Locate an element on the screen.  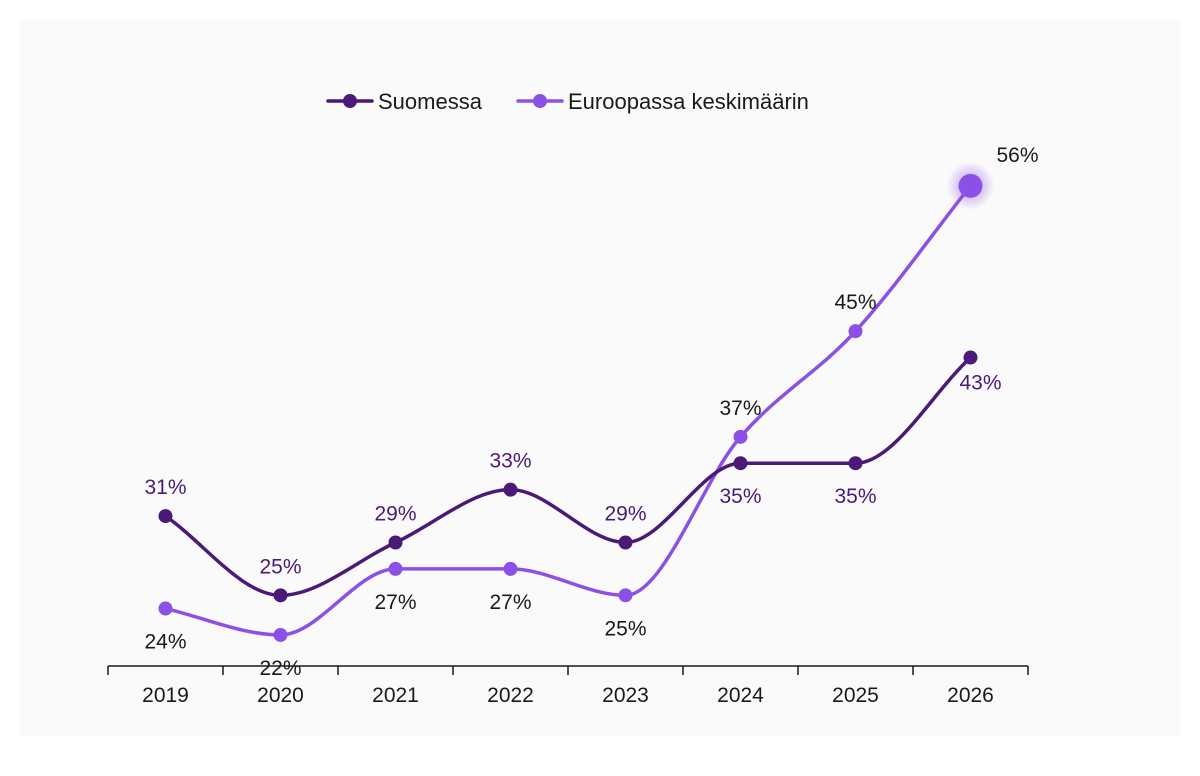
x-tick-label-2019: 2019 is located at coordinates (165, 695).